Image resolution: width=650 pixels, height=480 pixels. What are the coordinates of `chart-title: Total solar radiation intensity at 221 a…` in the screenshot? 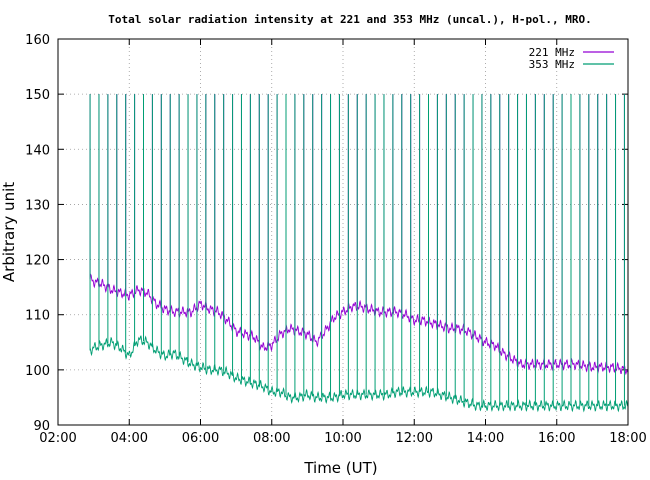 It's located at (349, 19).